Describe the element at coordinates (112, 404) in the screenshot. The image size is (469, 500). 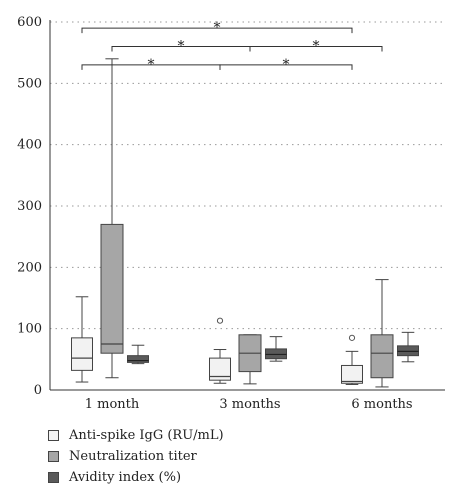
I see `x-tick-label: 1 month` at that location.